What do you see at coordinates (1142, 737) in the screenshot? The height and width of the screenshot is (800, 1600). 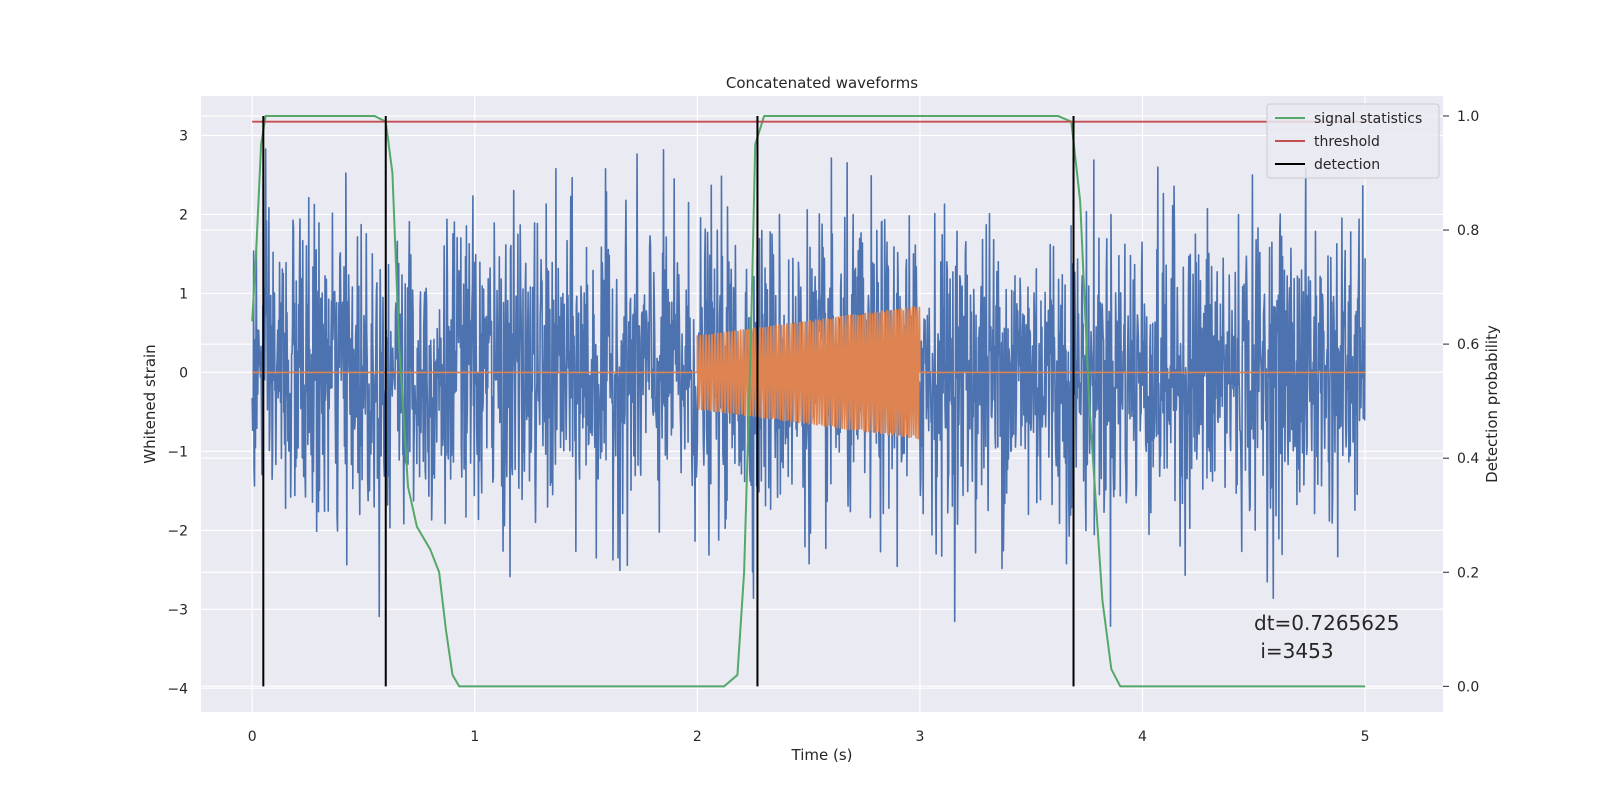 I see `x-tick-label: 4` at bounding box center [1142, 737].